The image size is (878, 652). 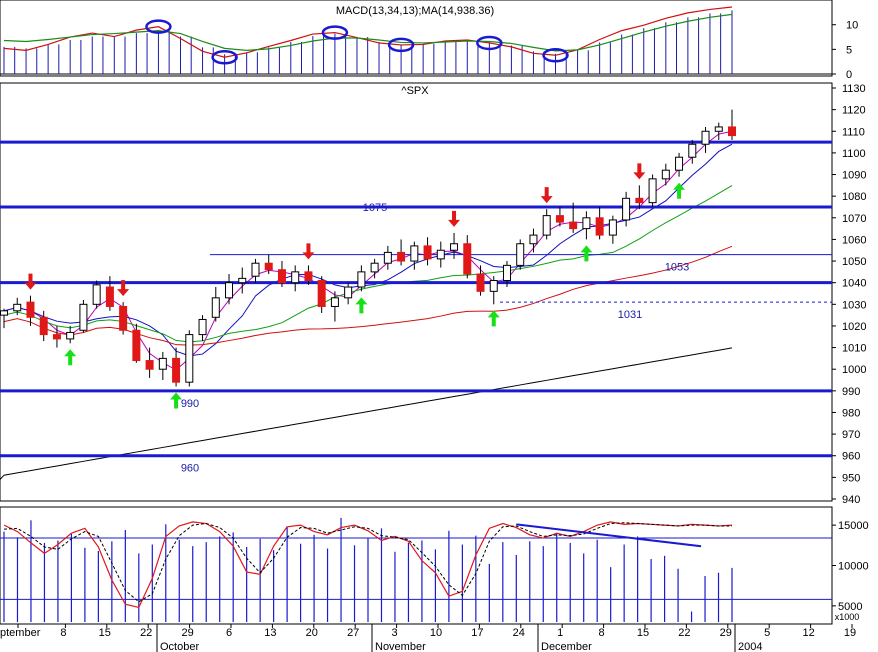 What do you see at coordinates (20, 633) in the screenshot?
I see `x-tick-label: ptember` at bounding box center [20, 633].